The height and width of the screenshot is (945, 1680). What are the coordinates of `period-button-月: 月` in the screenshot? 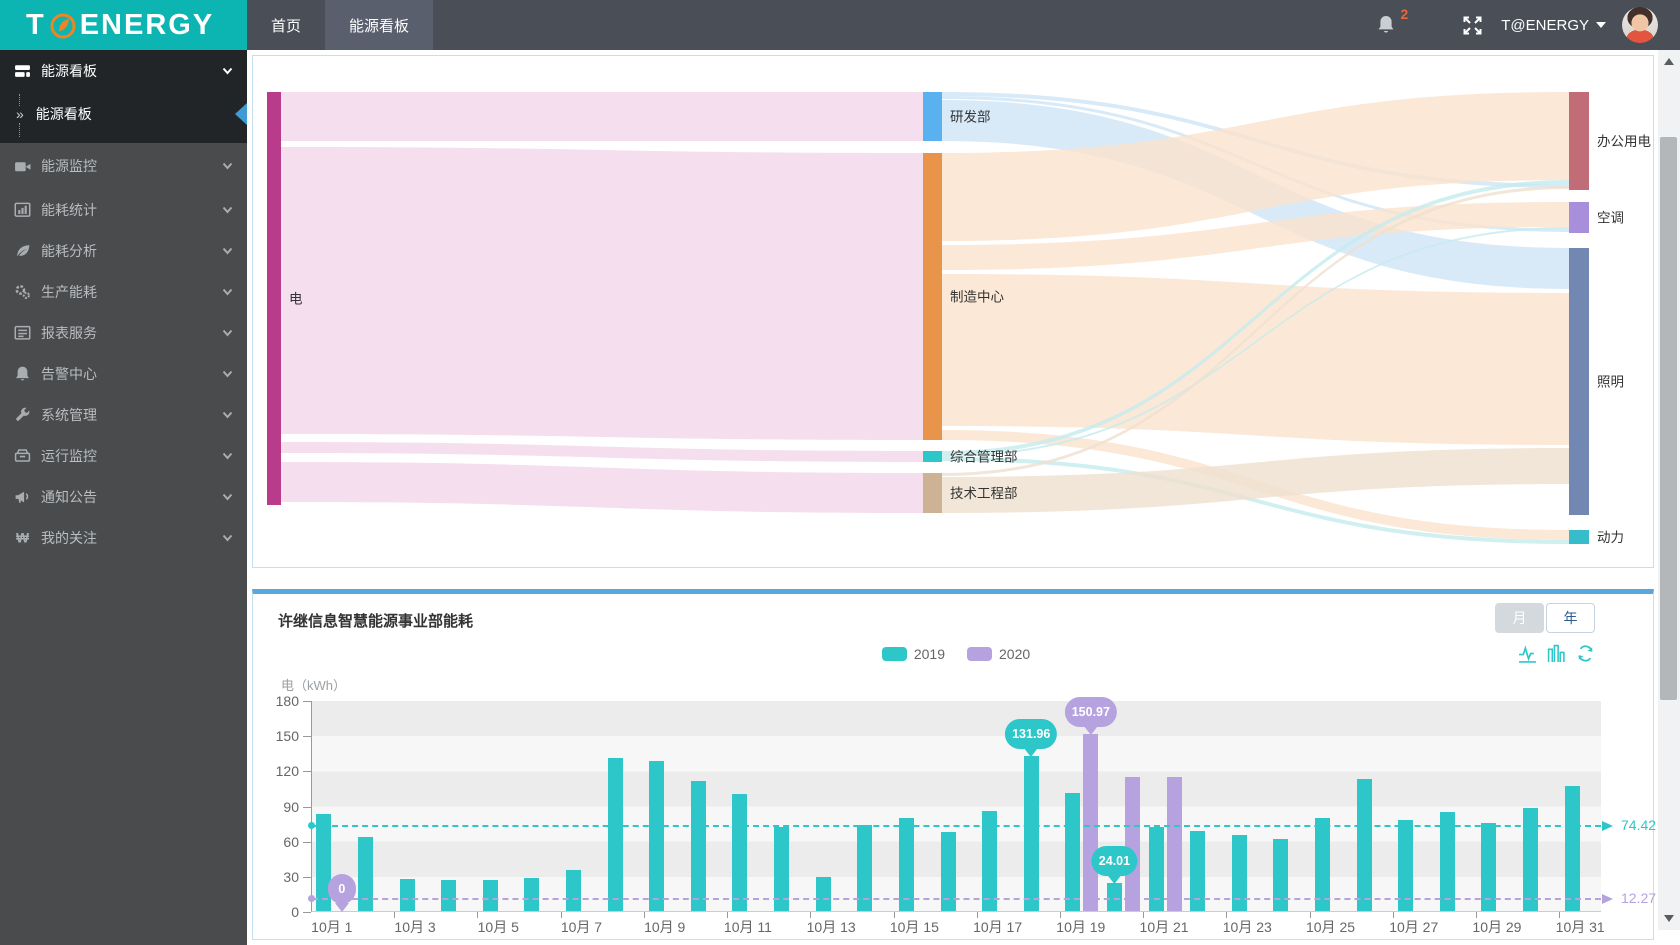 It's located at (1519, 618).